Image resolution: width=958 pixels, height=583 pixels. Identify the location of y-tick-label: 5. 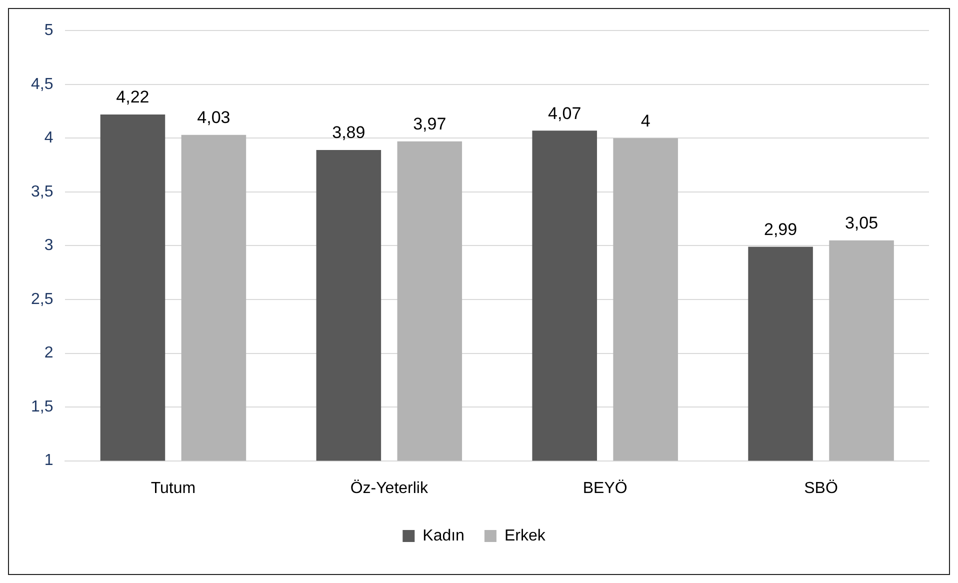
(49, 31).